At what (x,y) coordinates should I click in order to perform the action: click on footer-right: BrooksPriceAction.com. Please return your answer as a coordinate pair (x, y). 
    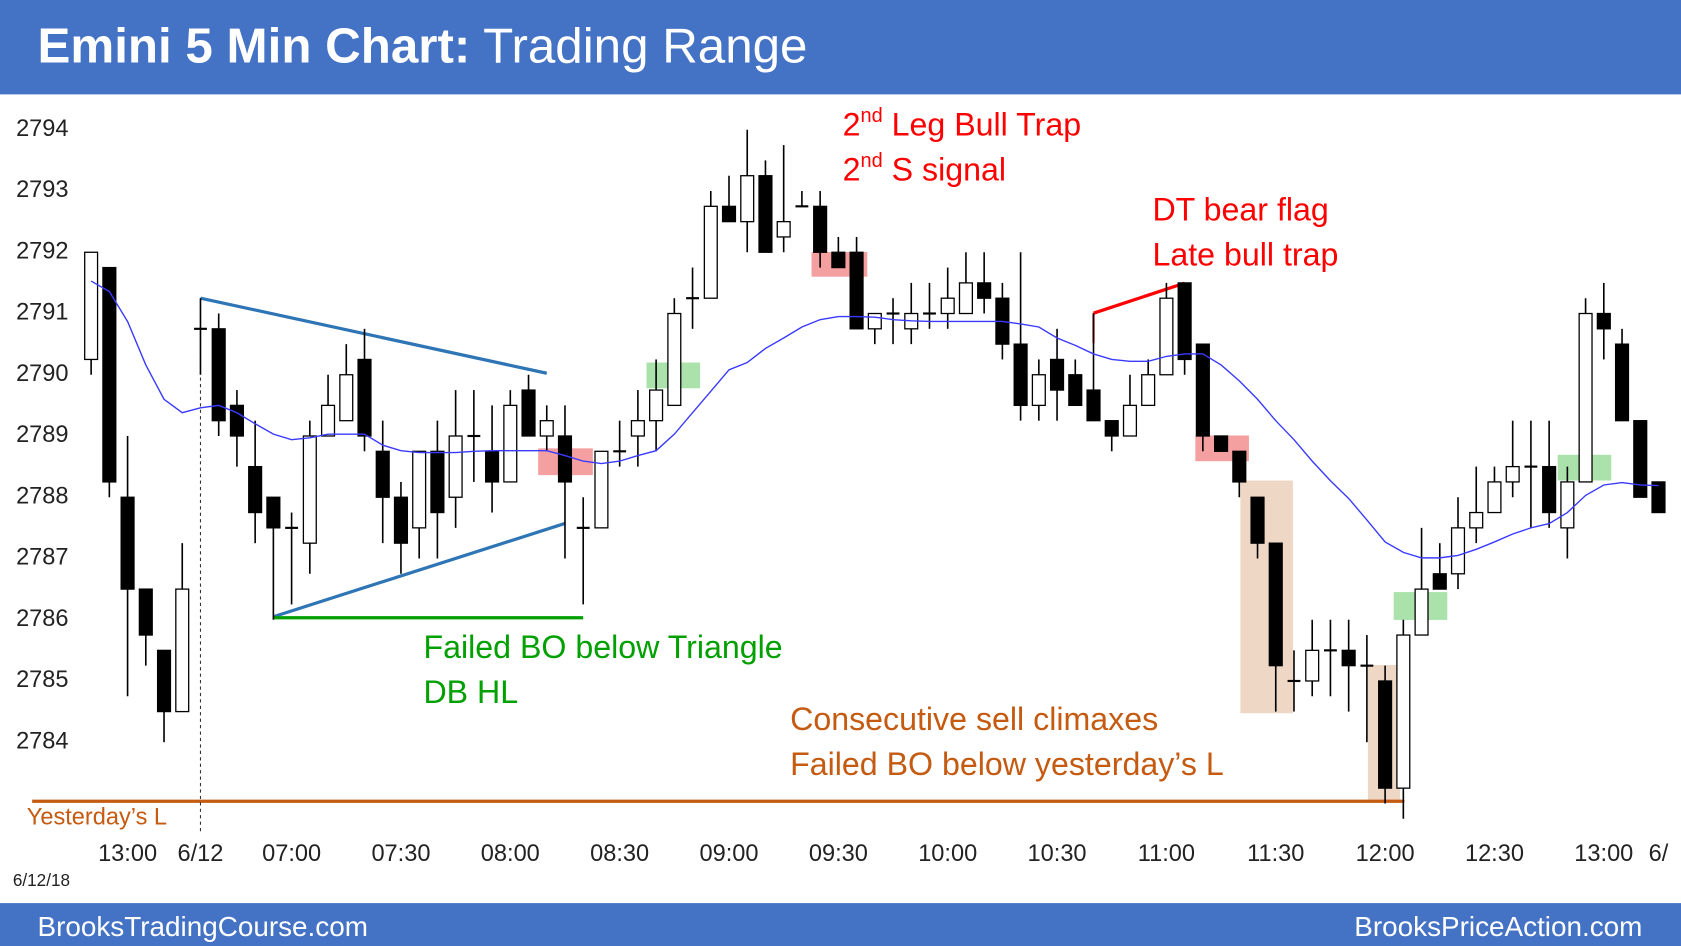
    Looking at the image, I should click on (1498, 926).